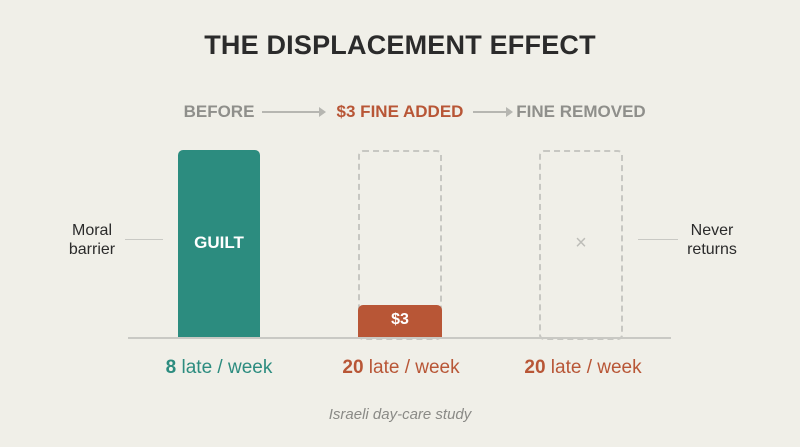 The height and width of the screenshot is (447, 800). Describe the element at coordinates (400, 45) in the screenshot. I see `page-title: THE DISPLACEMENT EFFECT` at that location.